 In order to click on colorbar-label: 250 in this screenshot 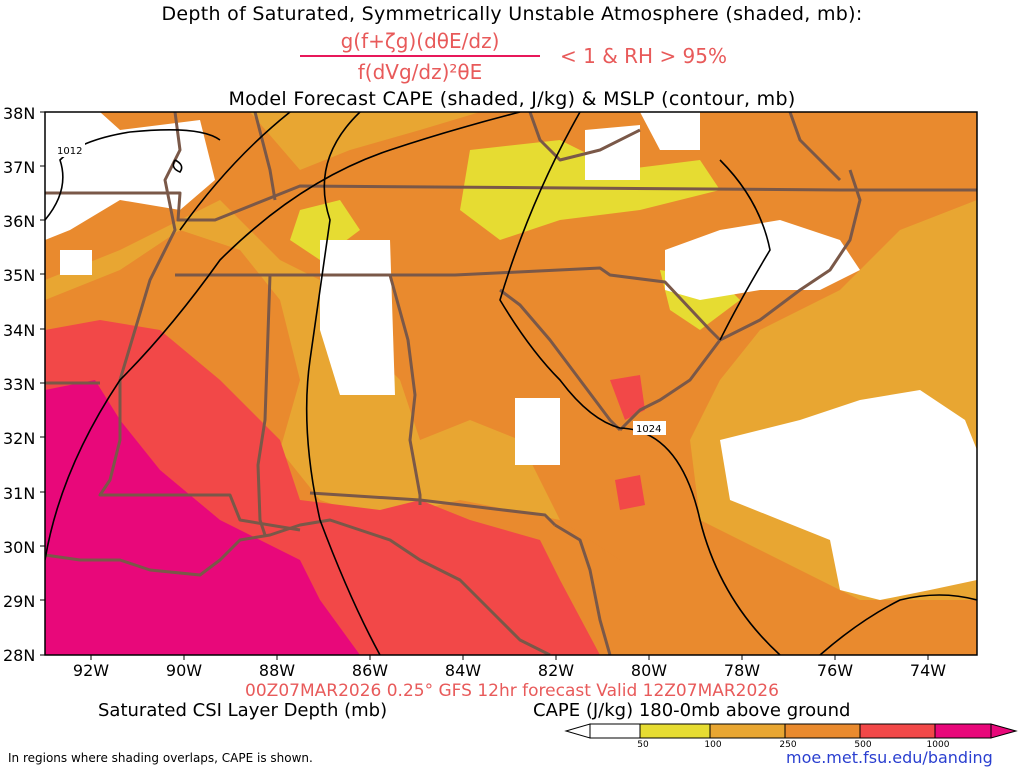, I will do `click(787, 745)`.